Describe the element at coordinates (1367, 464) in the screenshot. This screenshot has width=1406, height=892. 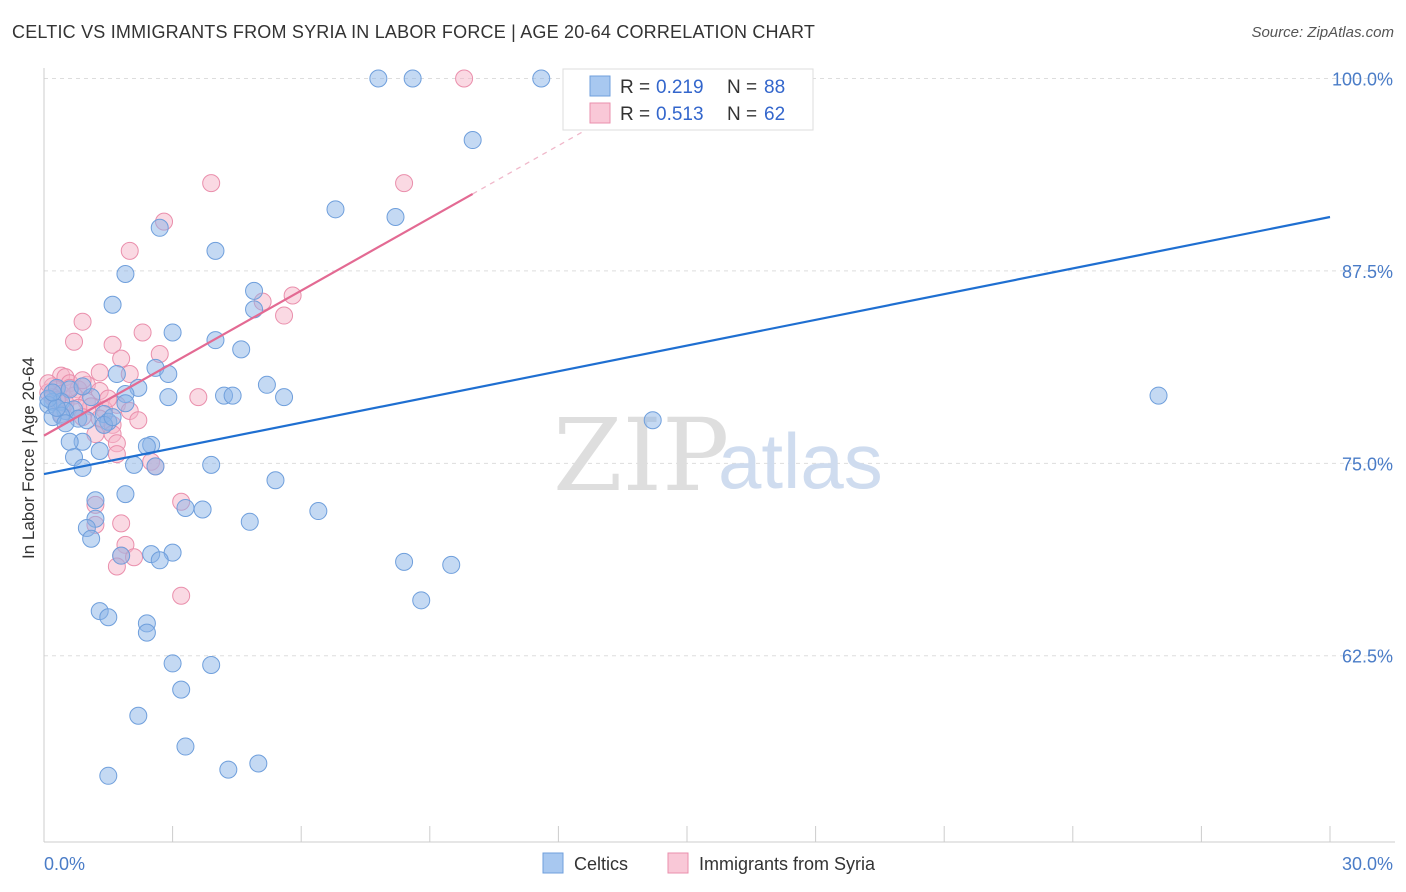
I see `y-tick-label: 75.0%` at that location.